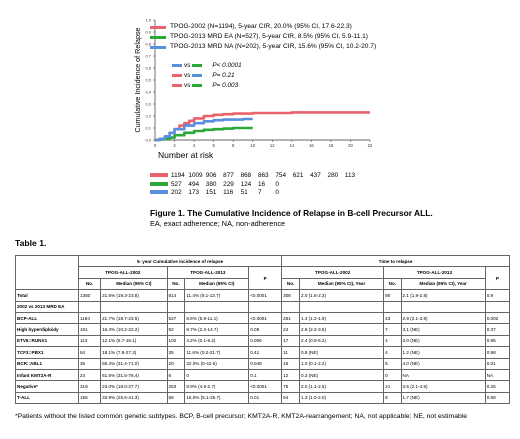 Image resolution: width=520 pixels, height=439 pixels. What do you see at coordinates (225, 85) in the screenshot?
I see `p-value: P= 0.003` at bounding box center [225, 85].